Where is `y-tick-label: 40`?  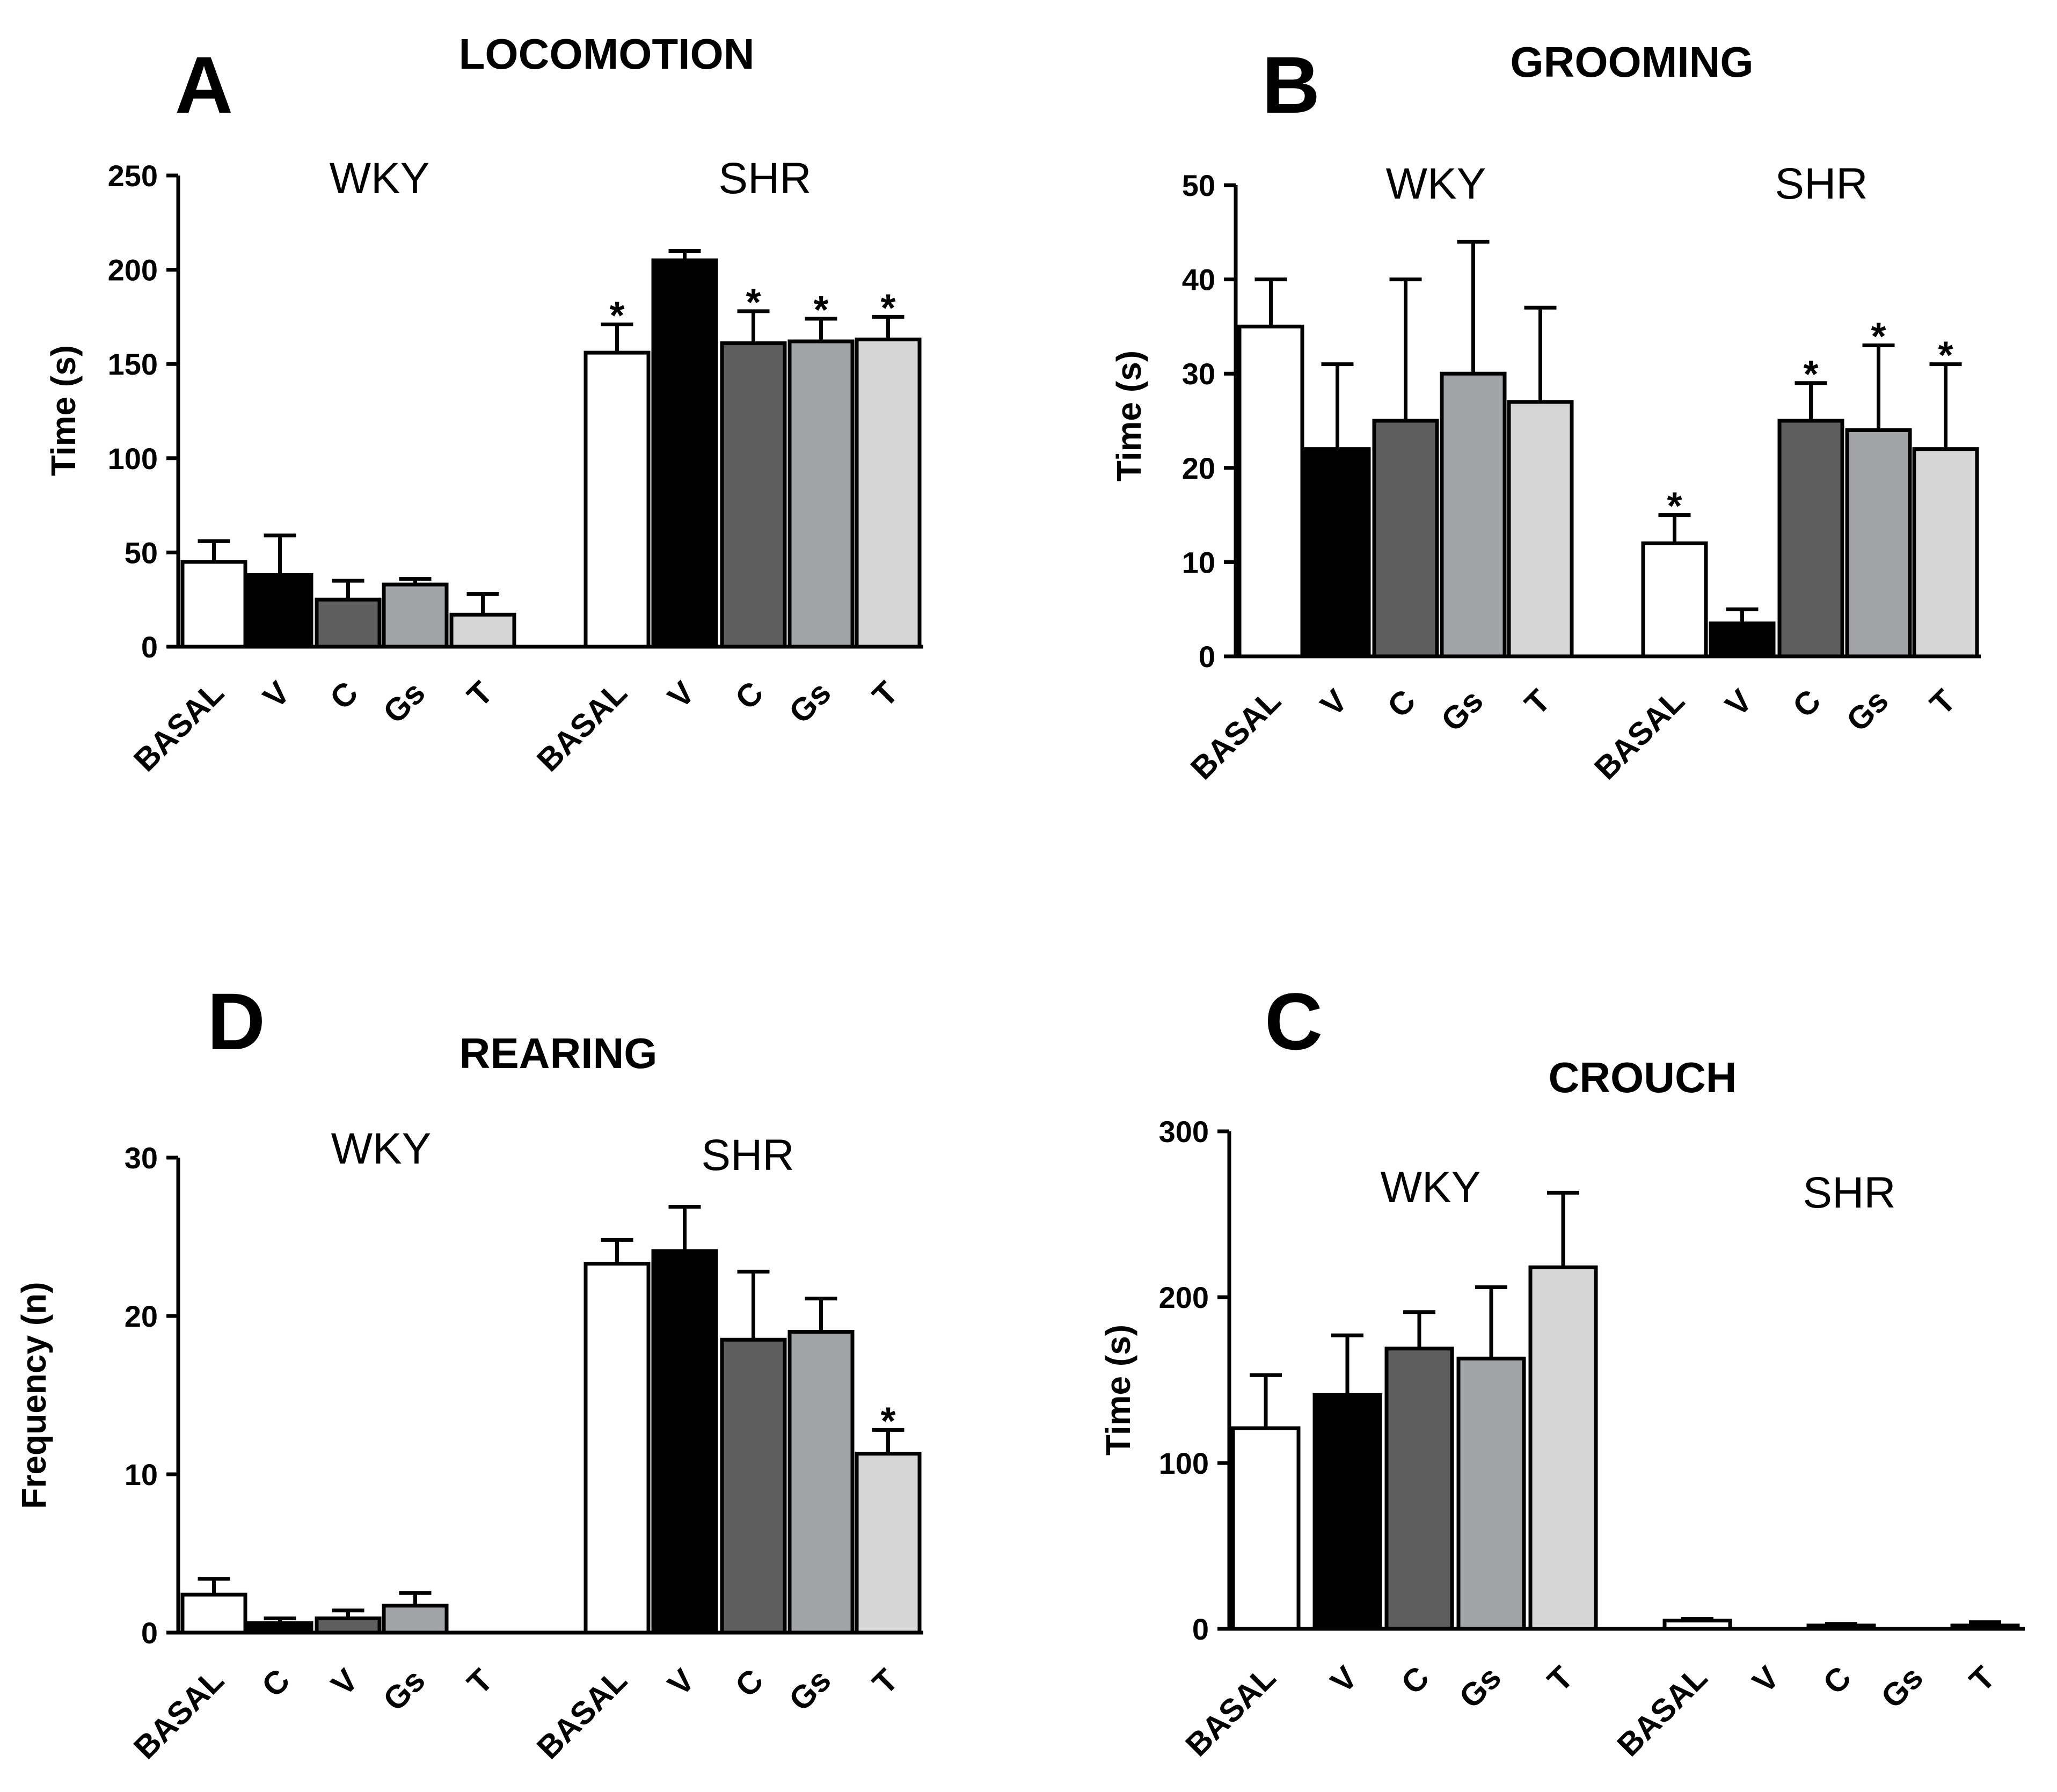
y-tick-label: 40 is located at coordinates (1199, 280).